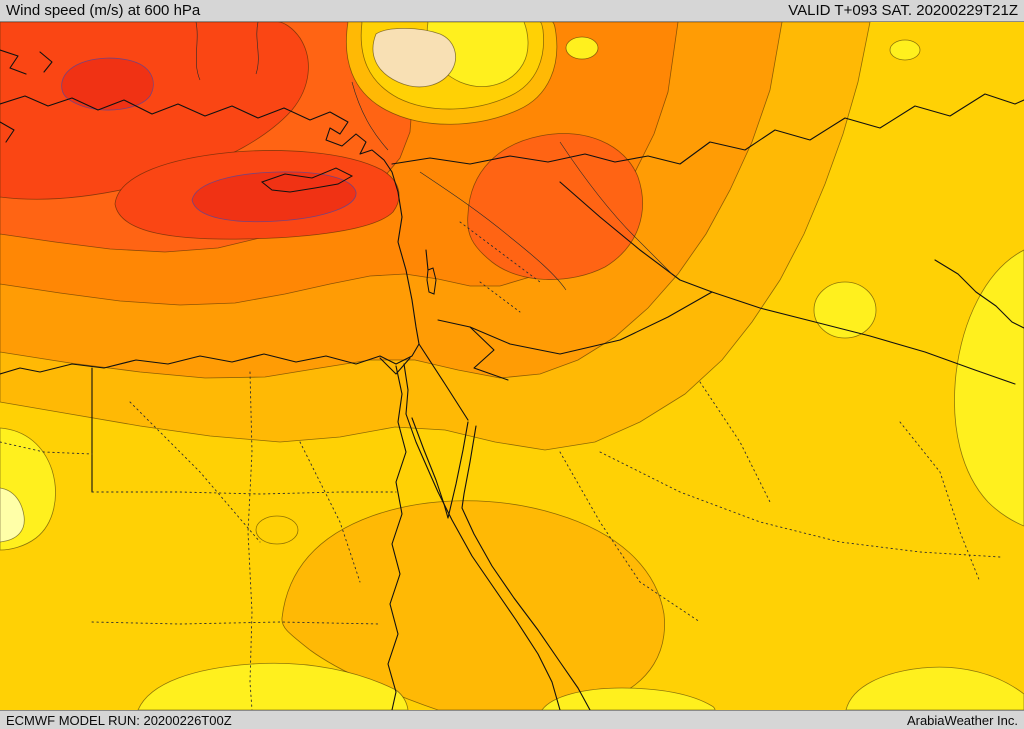  Describe the element at coordinates (845, 310) in the screenshot. I see `band-yellow-patch-east-round` at that location.